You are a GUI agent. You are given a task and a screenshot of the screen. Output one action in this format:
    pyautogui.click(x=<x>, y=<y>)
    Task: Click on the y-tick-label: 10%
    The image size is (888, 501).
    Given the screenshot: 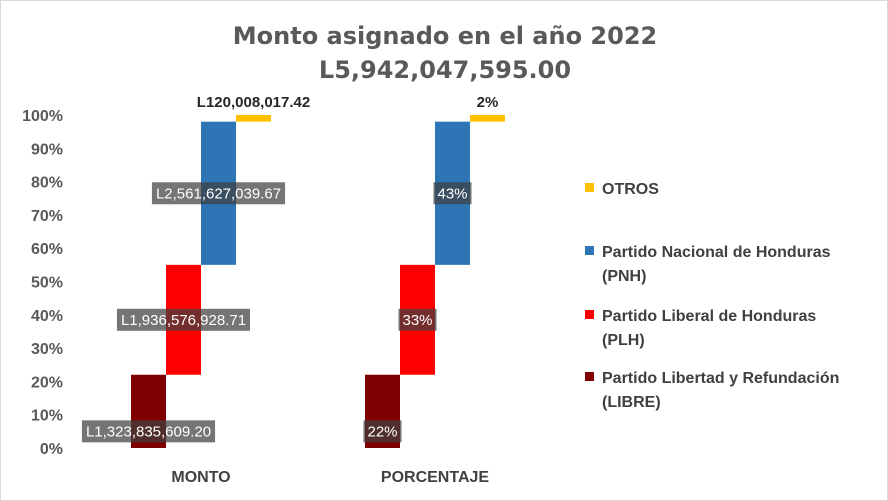 What is the action you would take?
    pyautogui.click(x=47, y=416)
    